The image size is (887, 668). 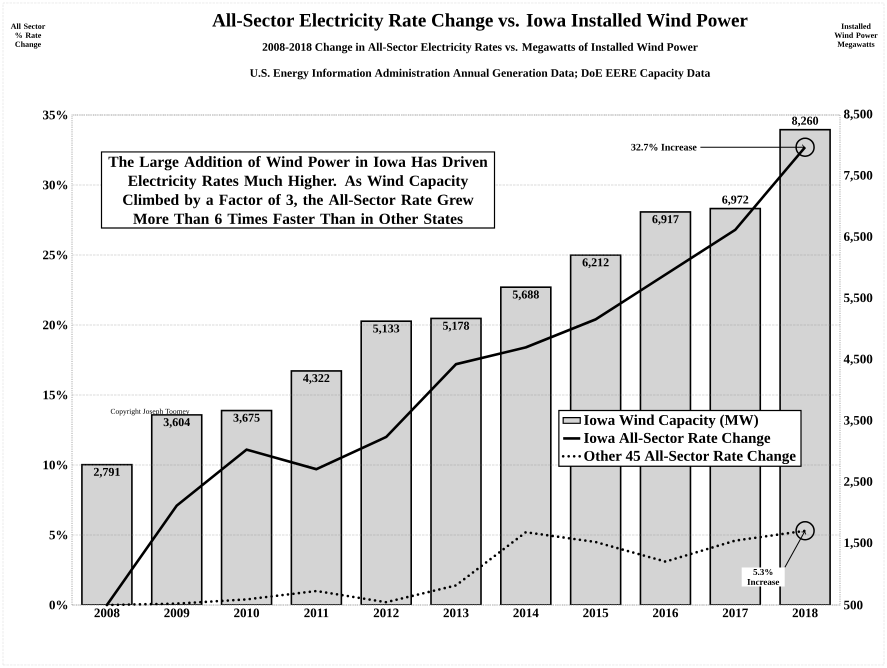 I want to click on y2-tick-label: 2,500, so click(x=858, y=482).